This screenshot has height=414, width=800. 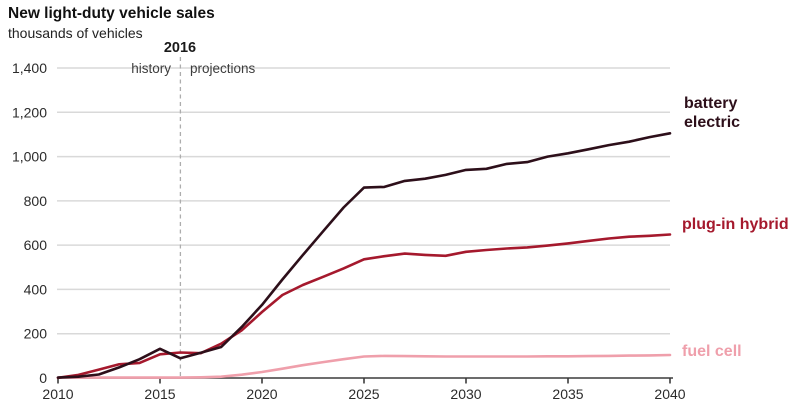 What do you see at coordinates (567, 394) in the screenshot?
I see `x-tick-label: 2035` at bounding box center [567, 394].